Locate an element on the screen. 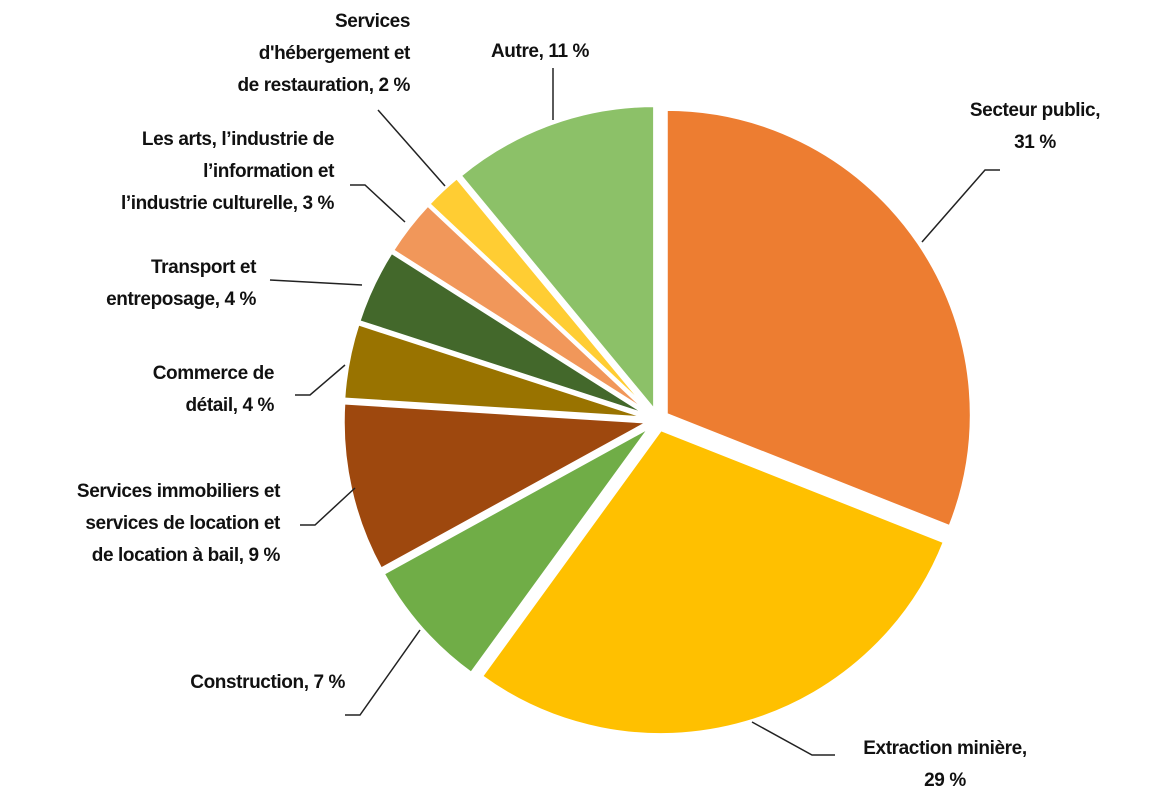 The width and height of the screenshot is (1170, 800). slice-label: Transport et entreposage, 4 % is located at coordinates (181, 283).